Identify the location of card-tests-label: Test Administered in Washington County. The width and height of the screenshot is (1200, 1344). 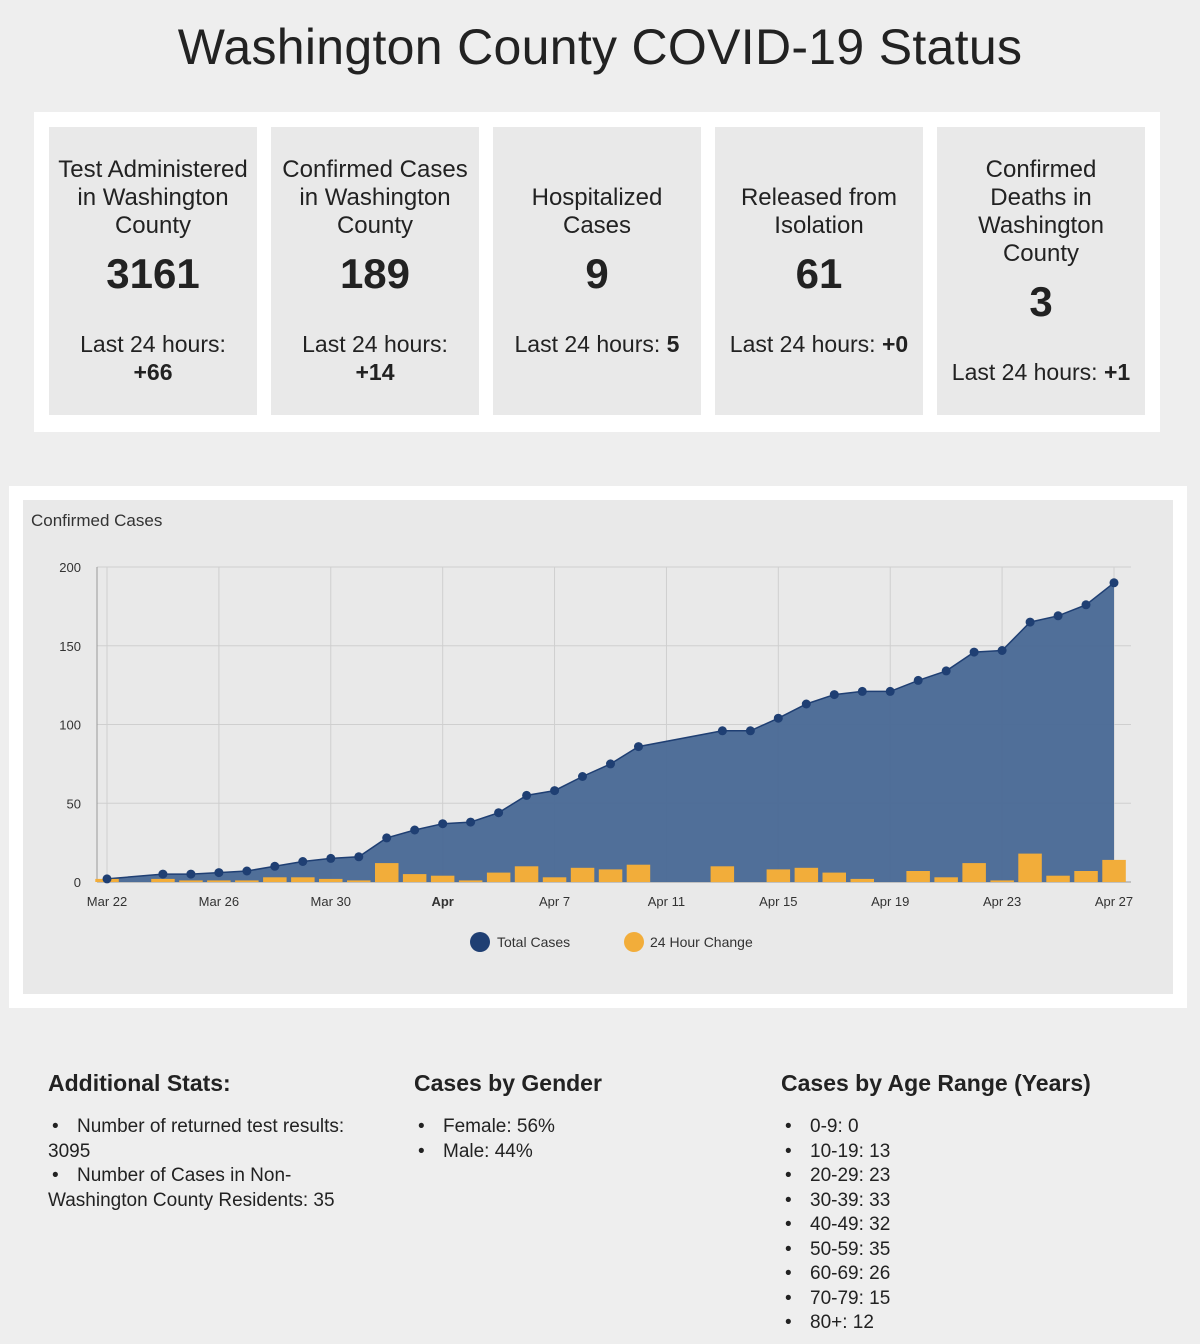
(153, 197).